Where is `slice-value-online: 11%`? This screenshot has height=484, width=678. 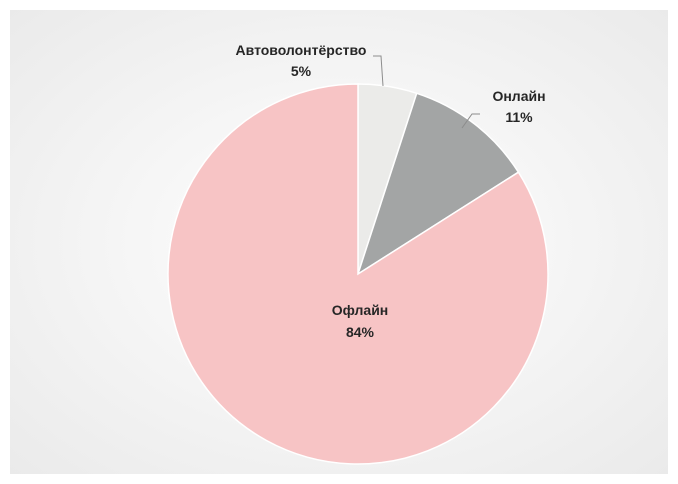 slice-value-online: 11% is located at coordinates (519, 117).